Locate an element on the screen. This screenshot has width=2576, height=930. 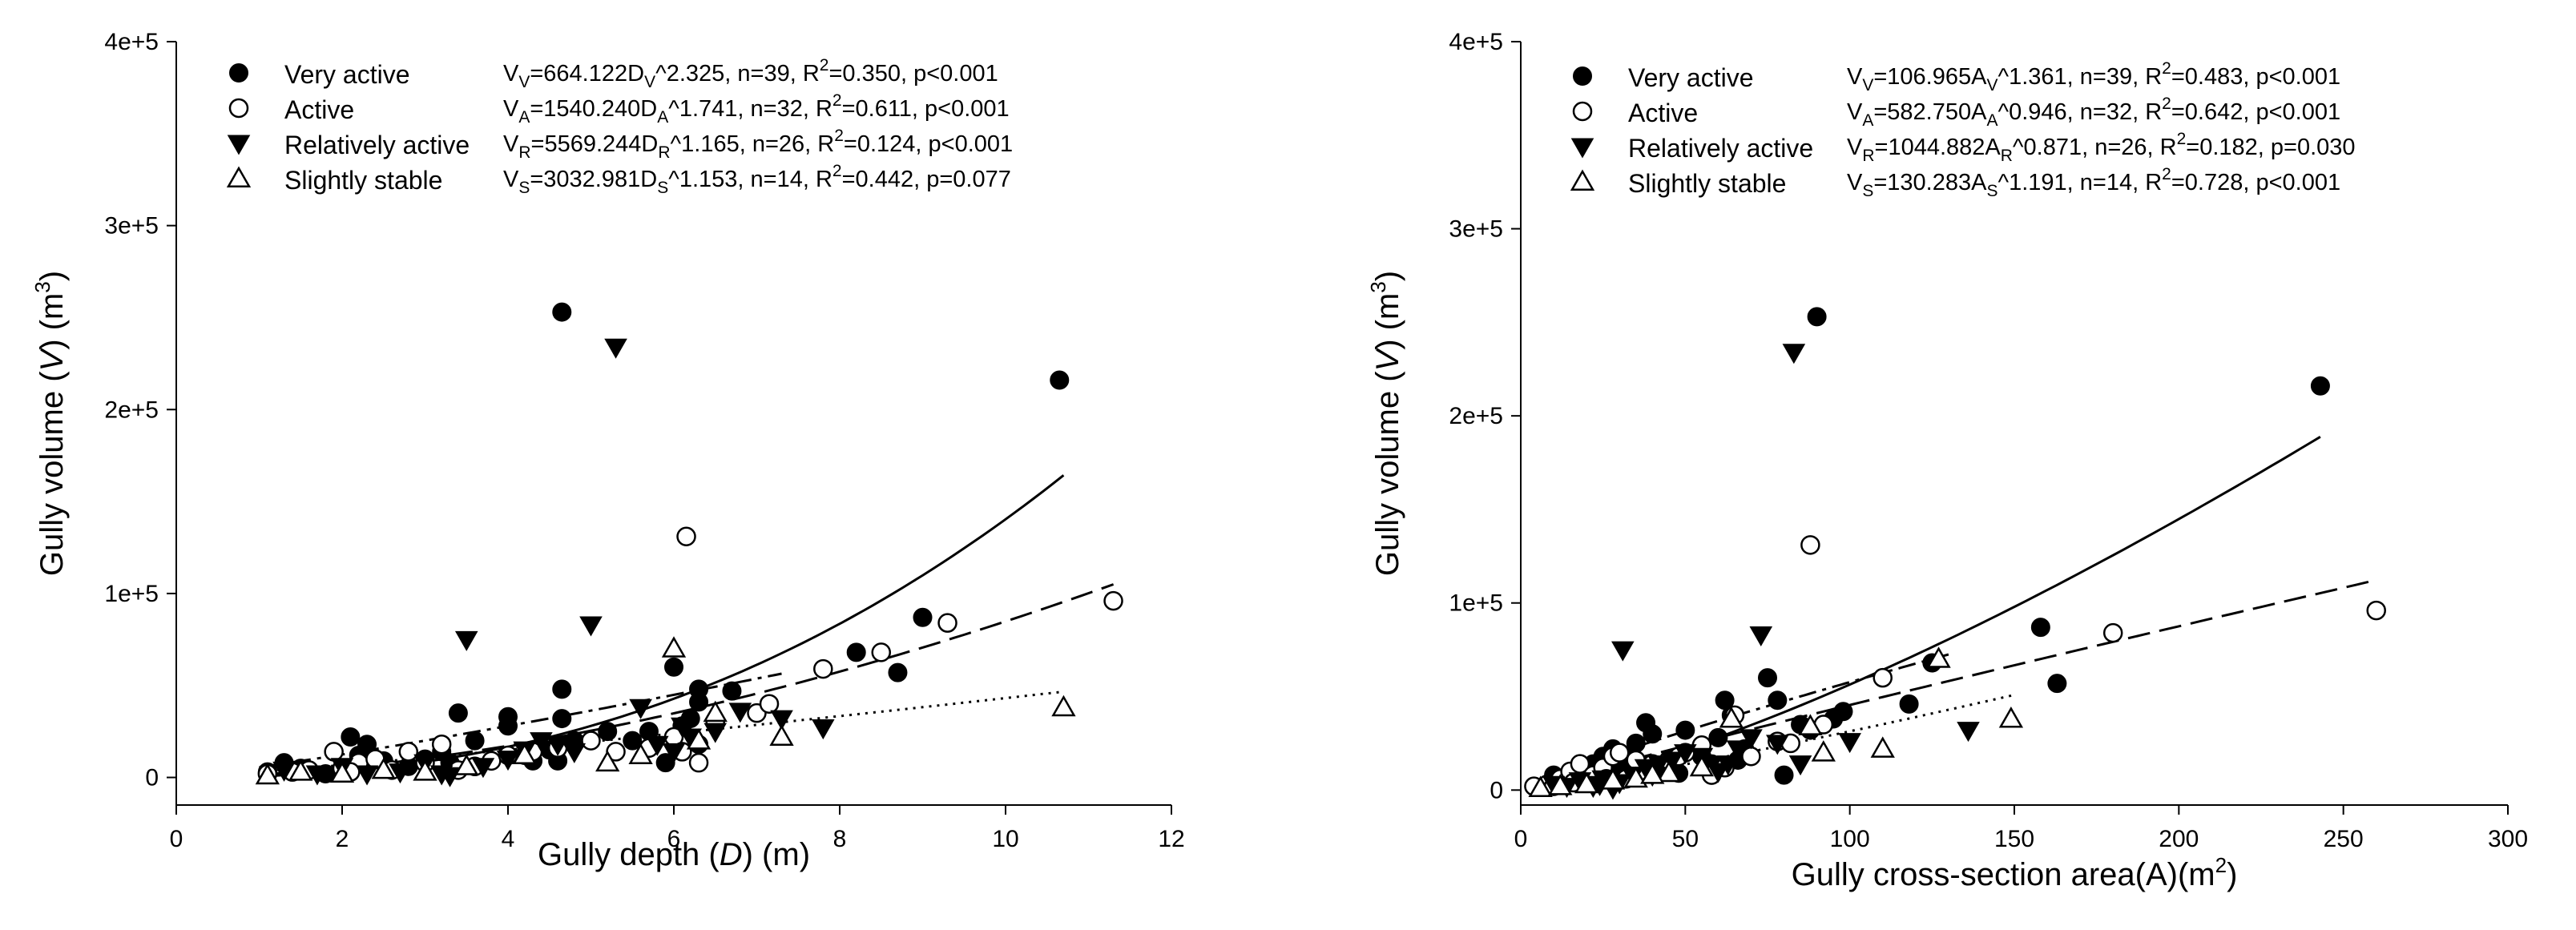
x-tick-label: 12 is located at coordinates (1171, 839).